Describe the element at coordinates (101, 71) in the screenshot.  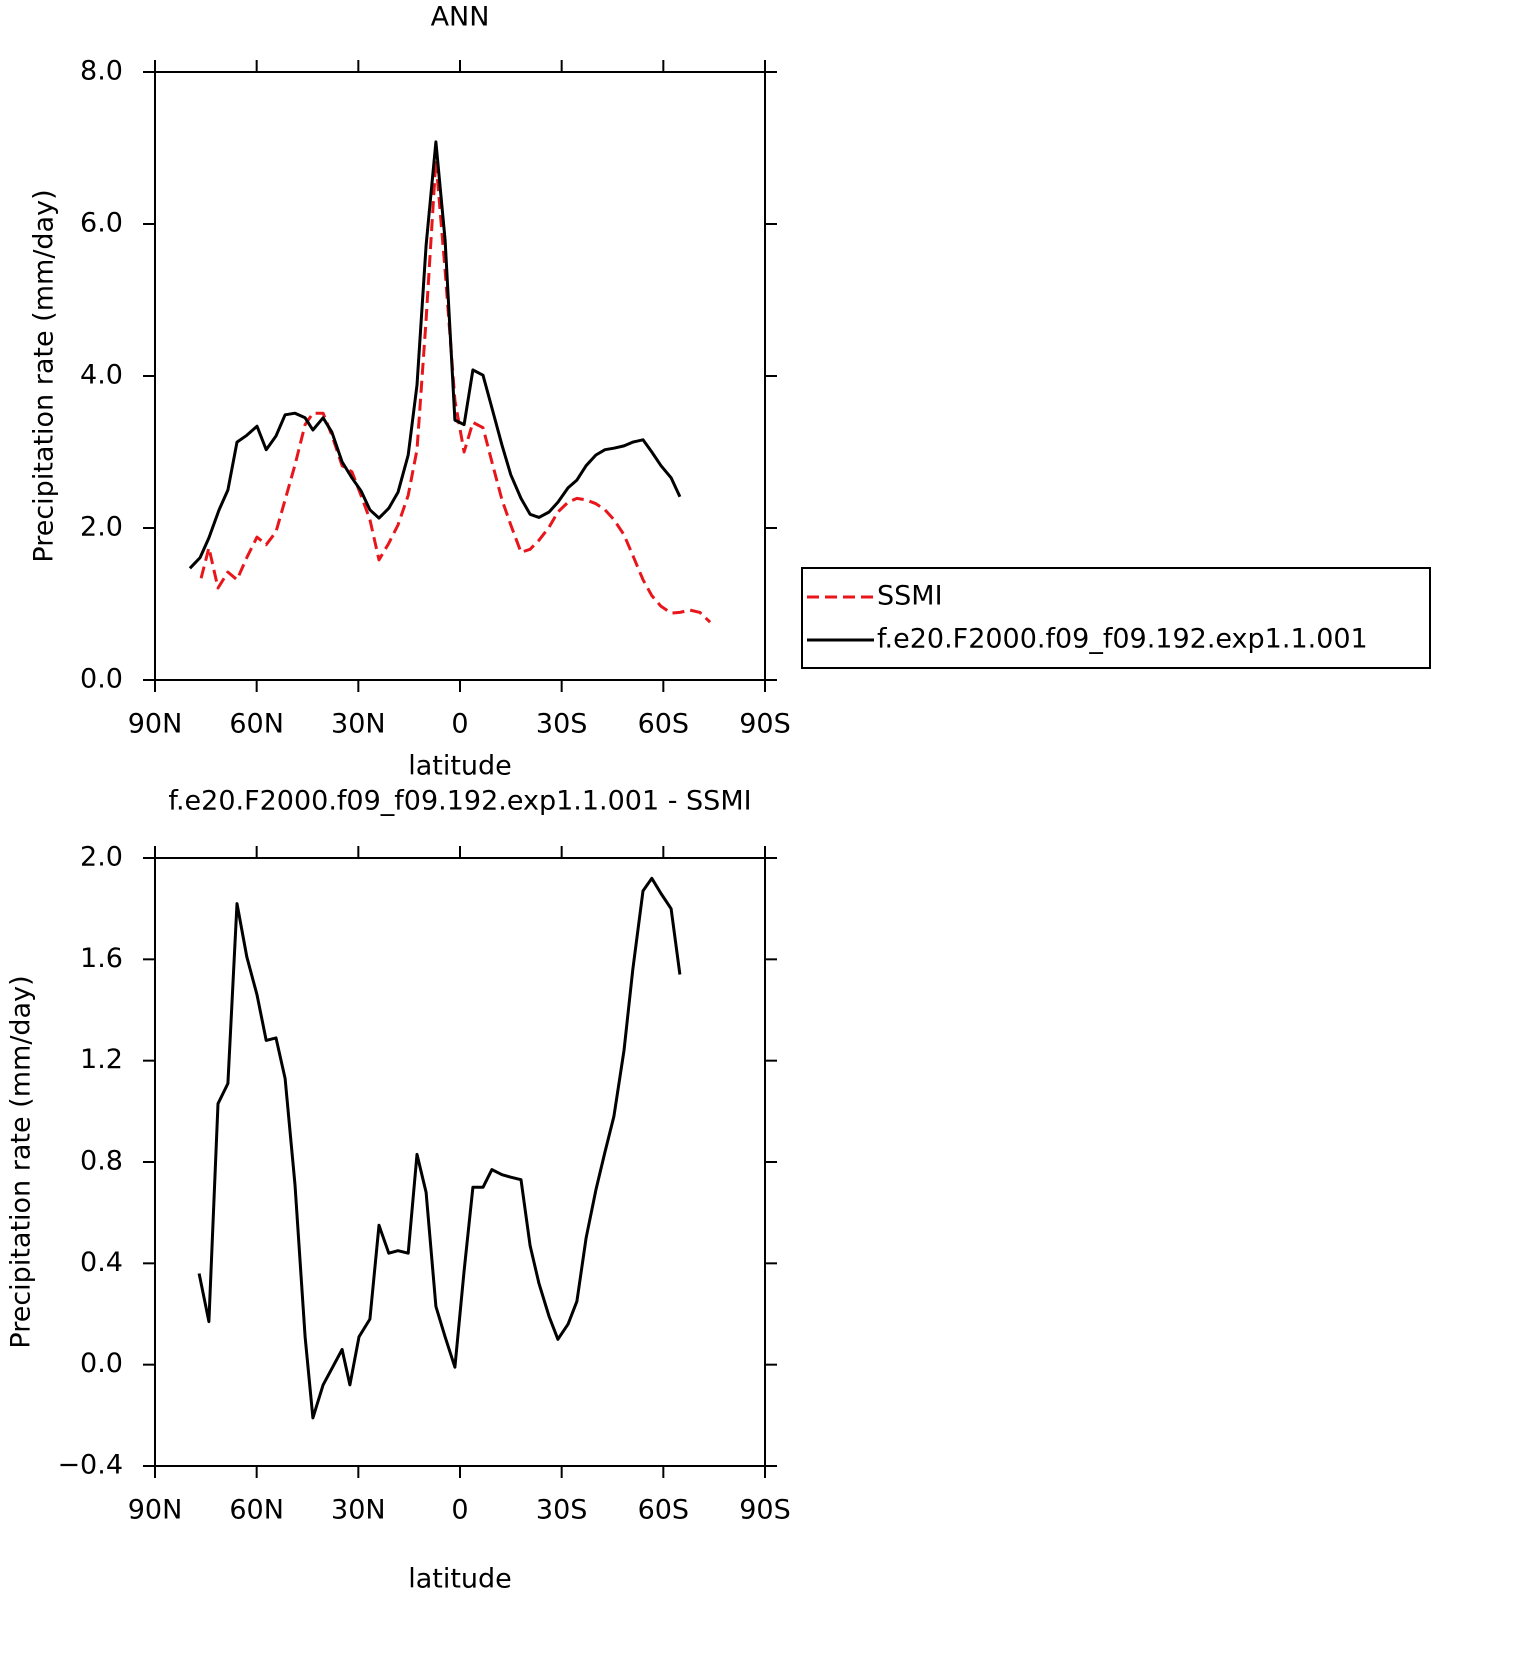
I see `y-tick-label: 8.0` at that location.